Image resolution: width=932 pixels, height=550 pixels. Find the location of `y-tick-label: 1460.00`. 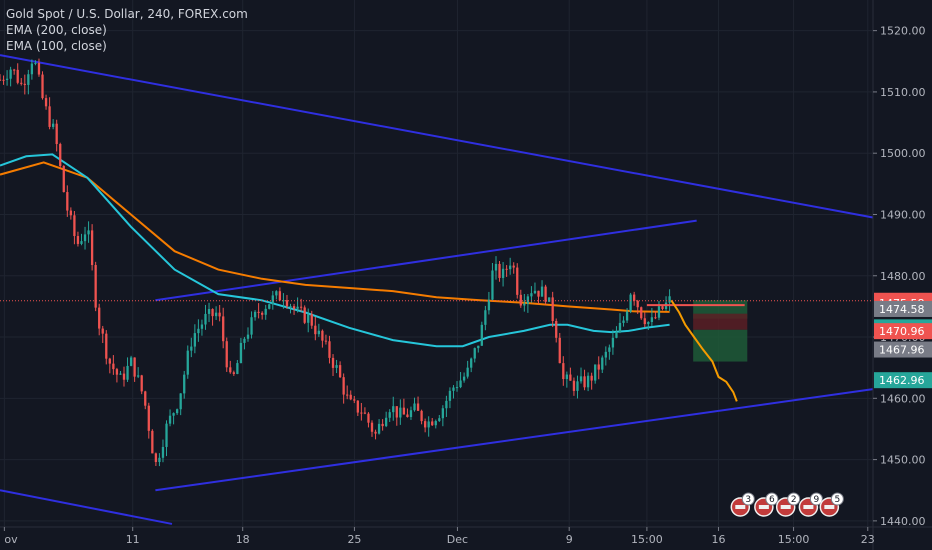

y-tick-label: 1460.00 is located at coordinates (903, 398).